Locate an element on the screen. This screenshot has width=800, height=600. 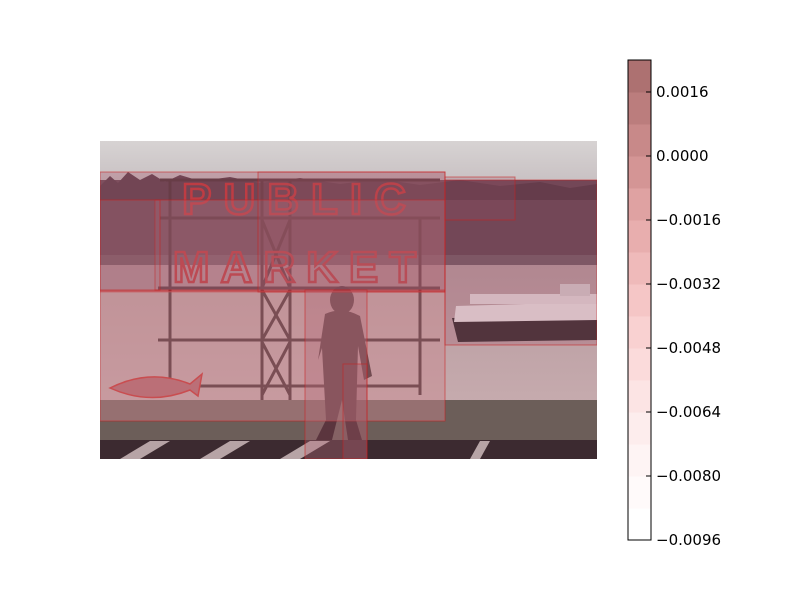
sign-line-market: MARKET is located at coordinates (300, 267).